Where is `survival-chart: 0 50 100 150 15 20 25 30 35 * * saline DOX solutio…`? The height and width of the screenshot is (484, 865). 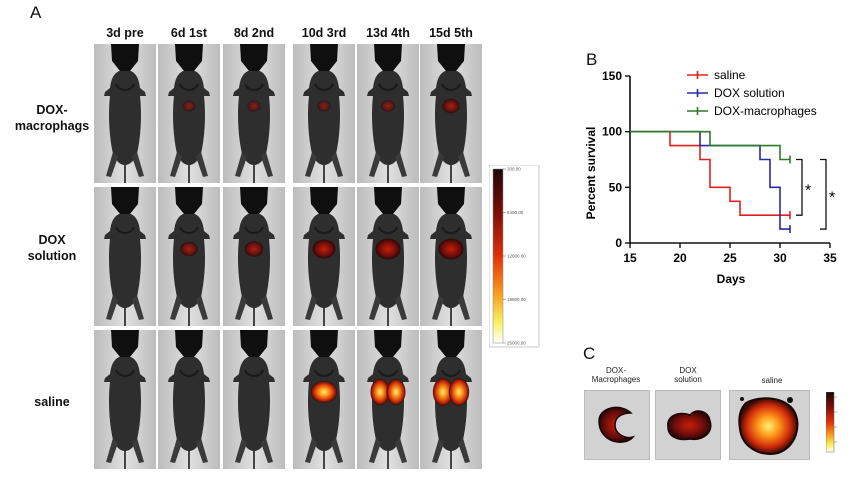
survival-chart: 0 50 100 150 15 20 25 30 35 * * saline DOX solutio… is located at coordinates (710, 177).